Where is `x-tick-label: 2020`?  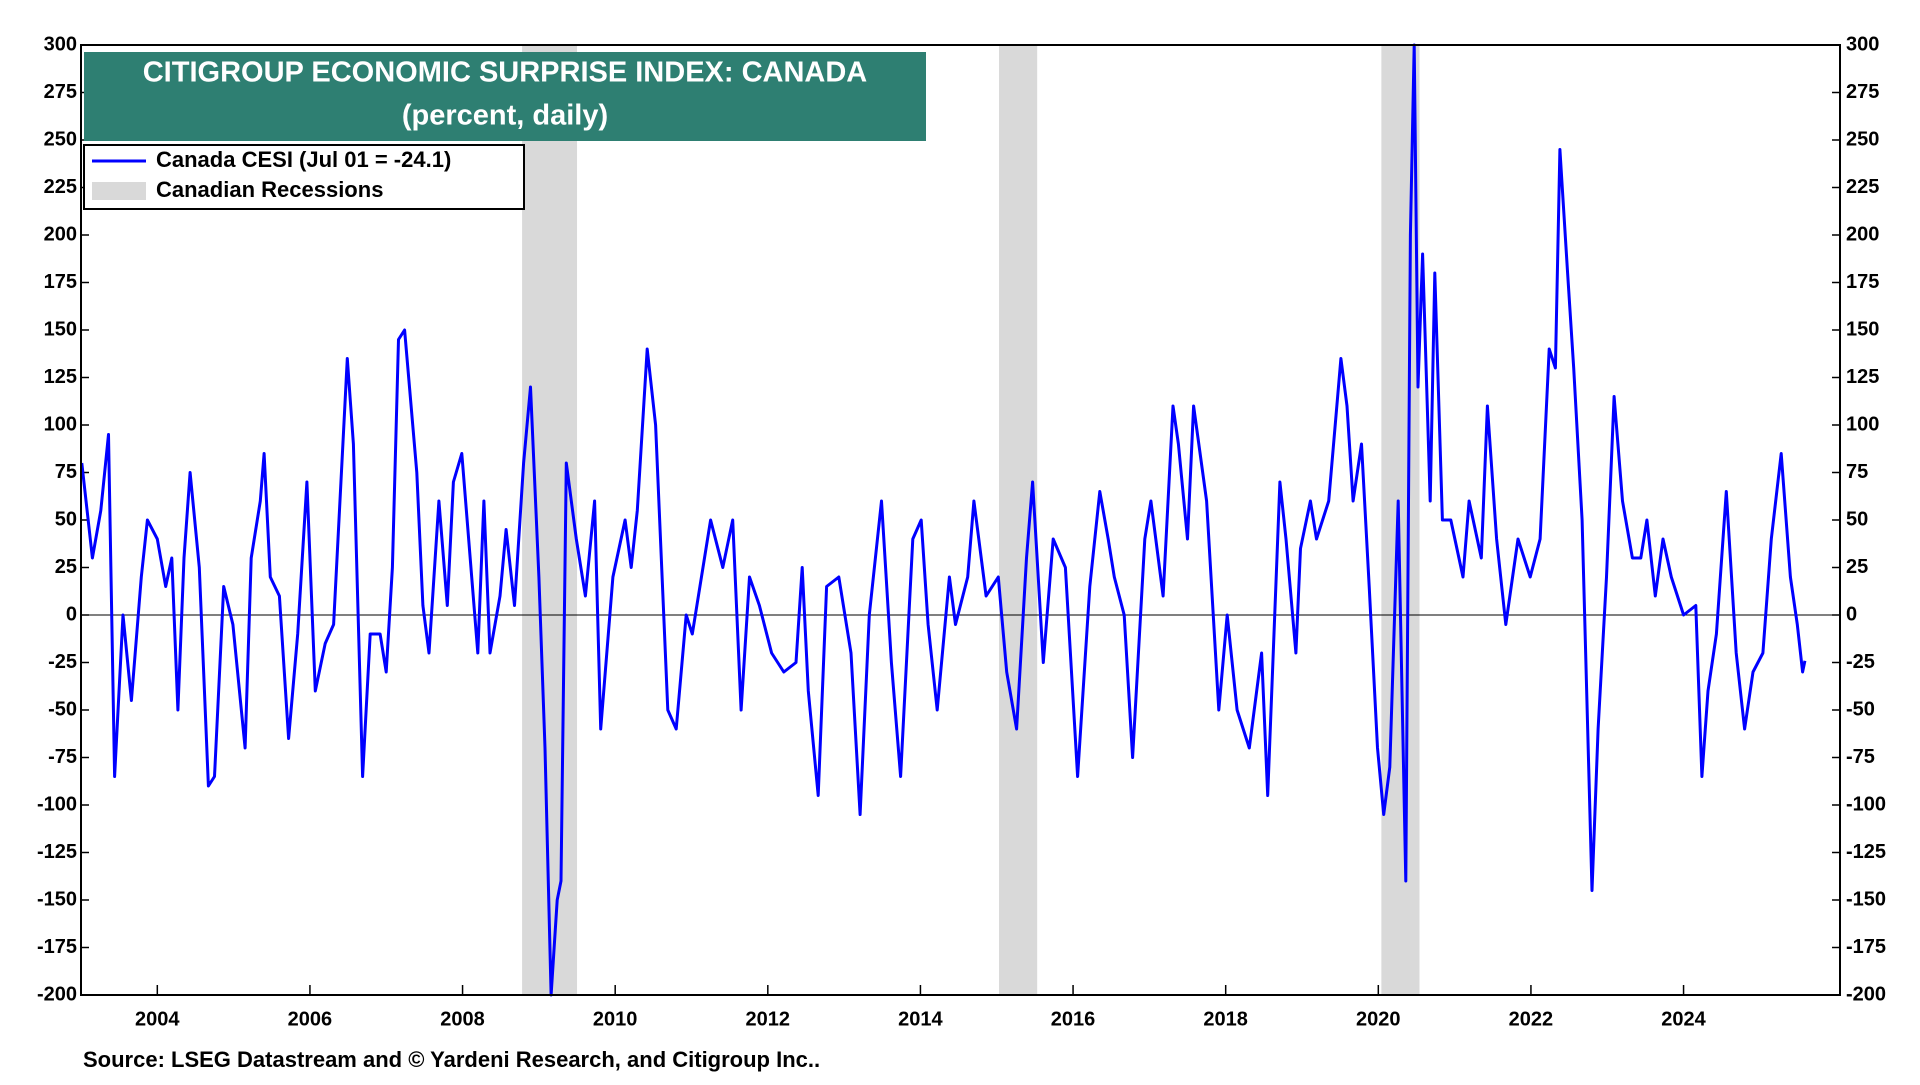
x-tick-label: 2020 is located at coordinates (1378, 1019).